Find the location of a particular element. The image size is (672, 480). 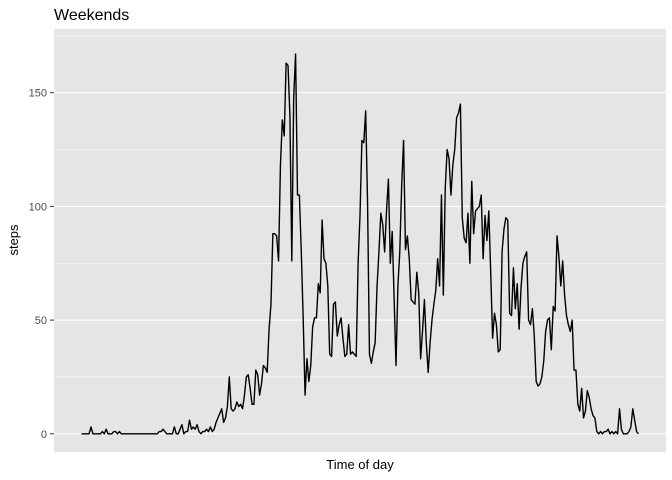

y-tick-label: 0 is located at coordinates (44, 435).